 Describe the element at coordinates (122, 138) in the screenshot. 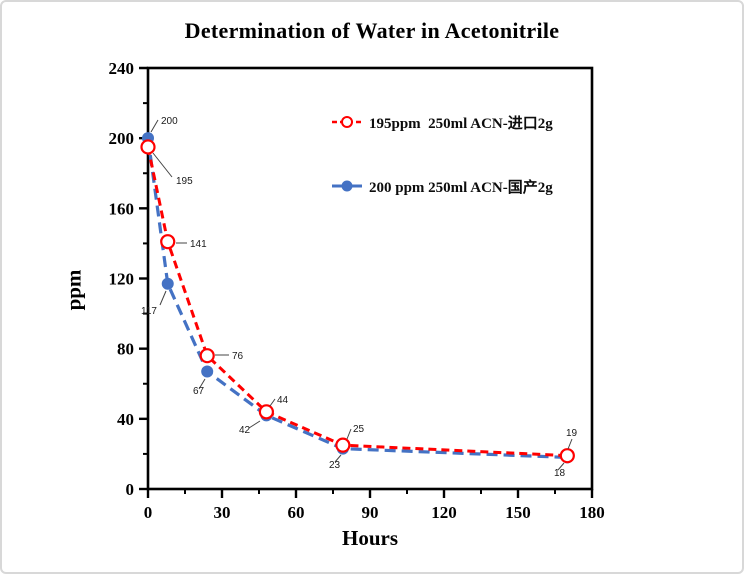

I see `y-tick-label: 200` at that location.